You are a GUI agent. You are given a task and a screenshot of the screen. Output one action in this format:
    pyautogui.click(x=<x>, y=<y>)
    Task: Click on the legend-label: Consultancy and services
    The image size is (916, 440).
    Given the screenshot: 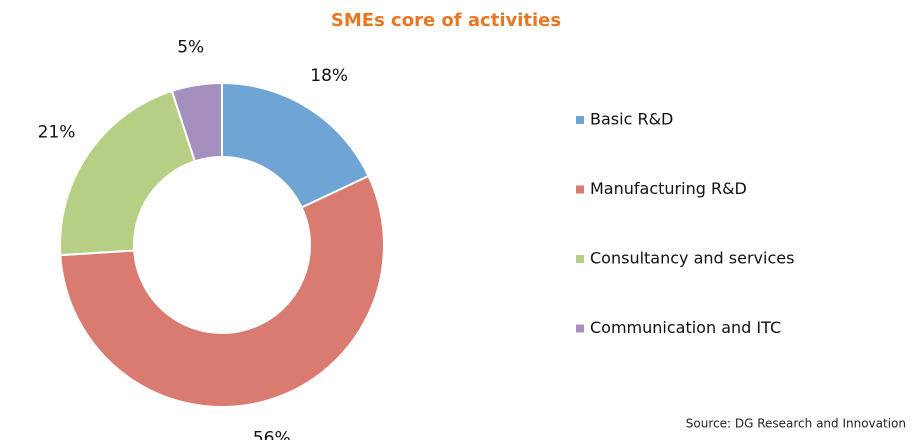 What is the action you would take?
    pyautogui.click(x=692, y=258)
    